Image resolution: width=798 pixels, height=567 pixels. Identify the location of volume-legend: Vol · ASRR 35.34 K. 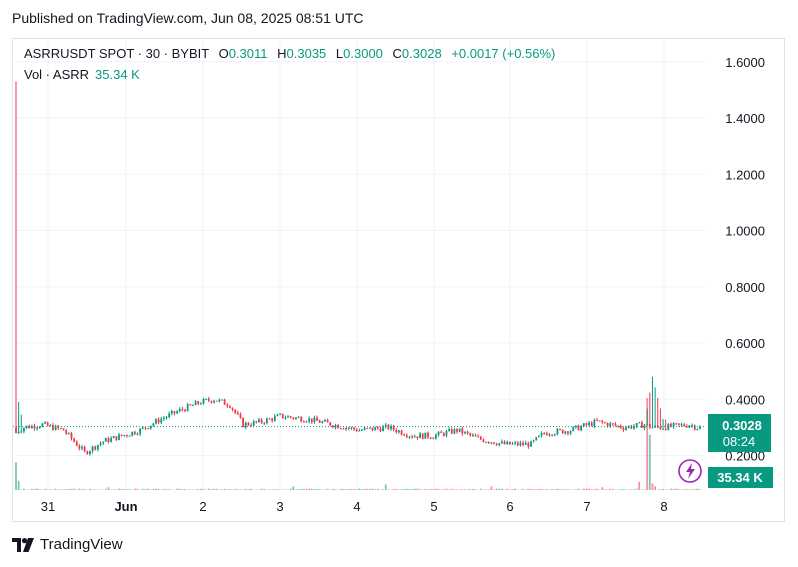
(82, 74).